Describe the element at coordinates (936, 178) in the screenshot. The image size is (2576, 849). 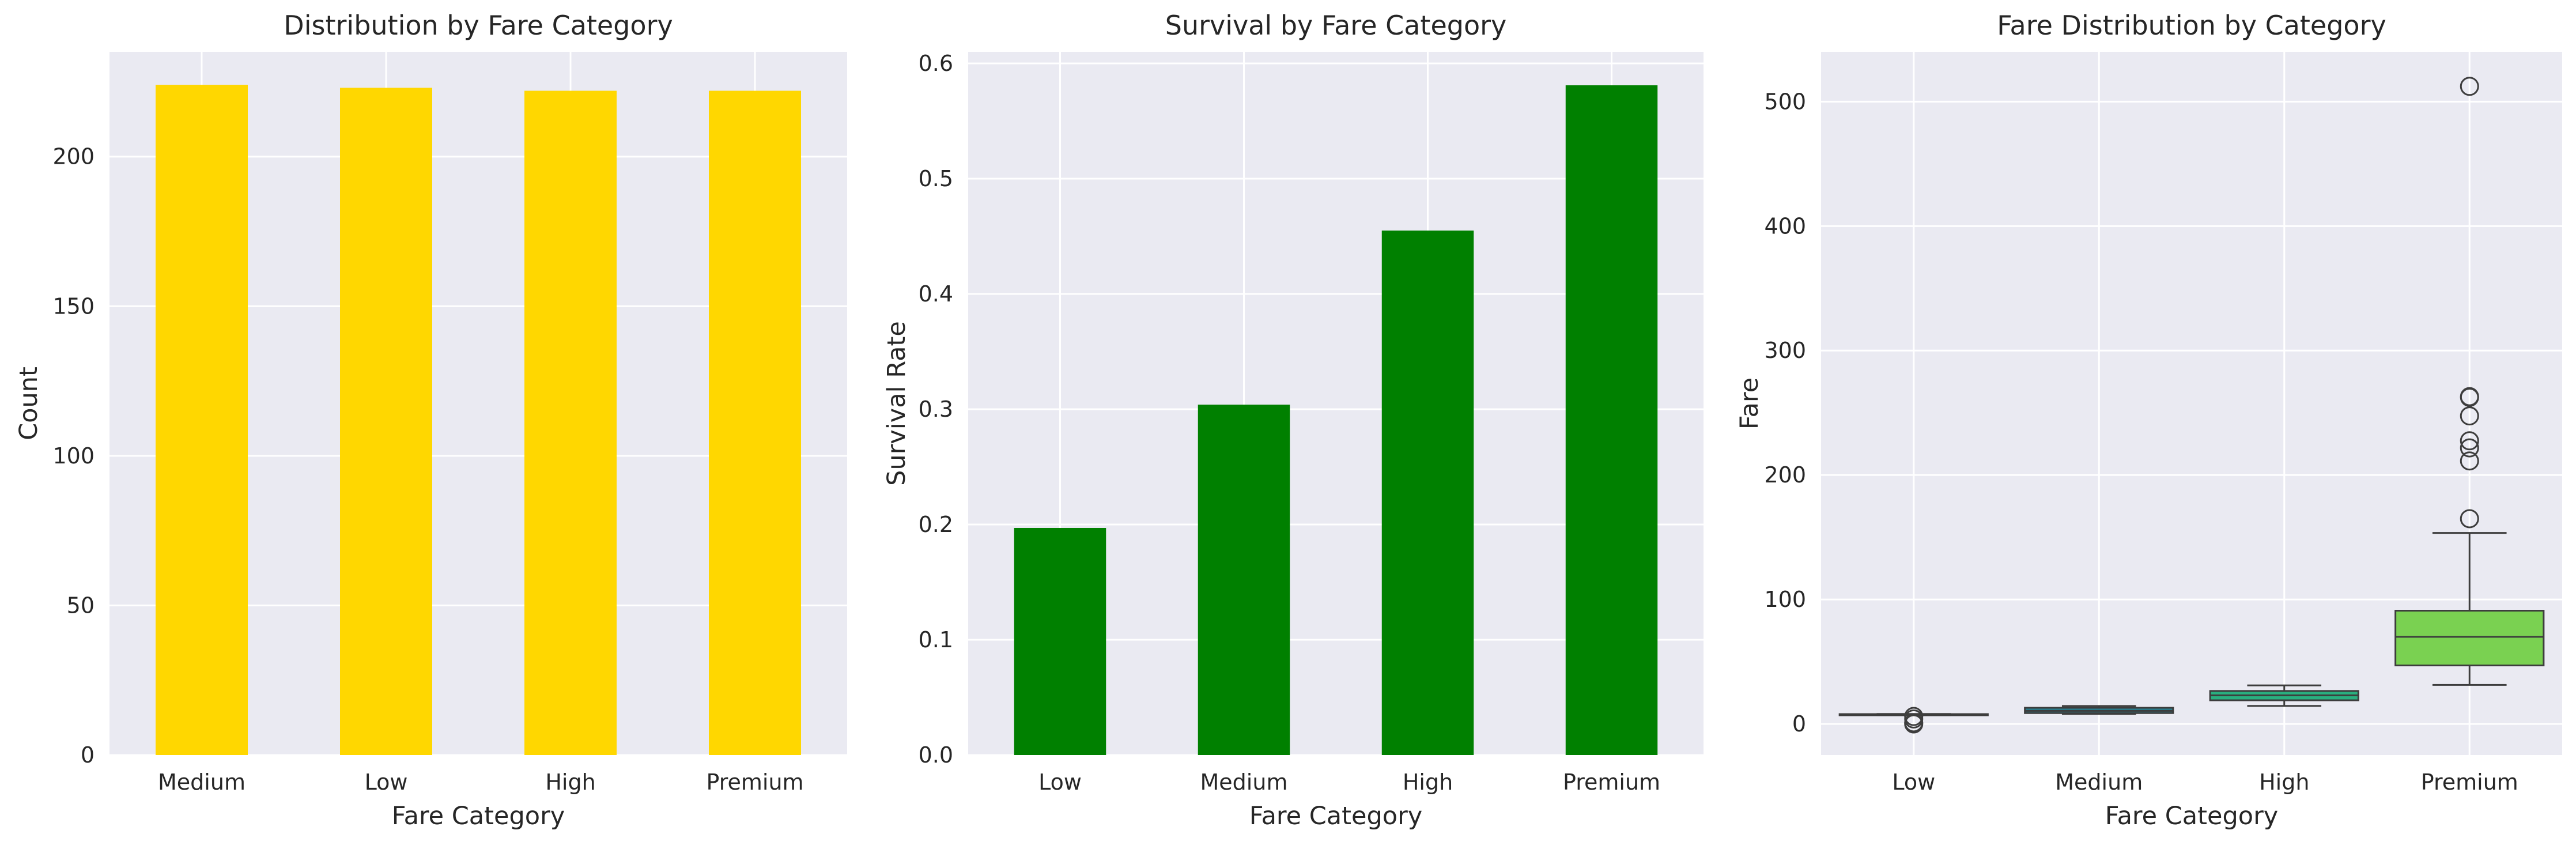
I see `y-tick-label: 0.5` at that location.